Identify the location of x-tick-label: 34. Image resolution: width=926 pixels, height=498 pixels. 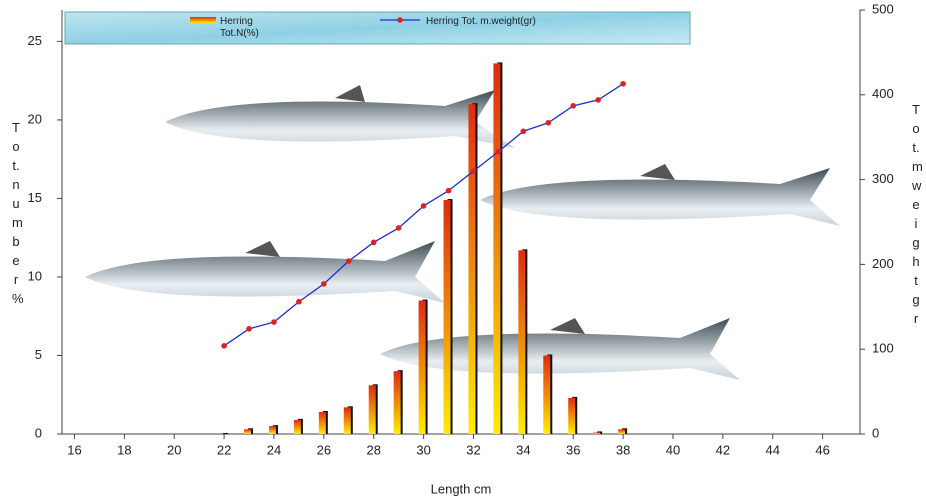
(523, 449).